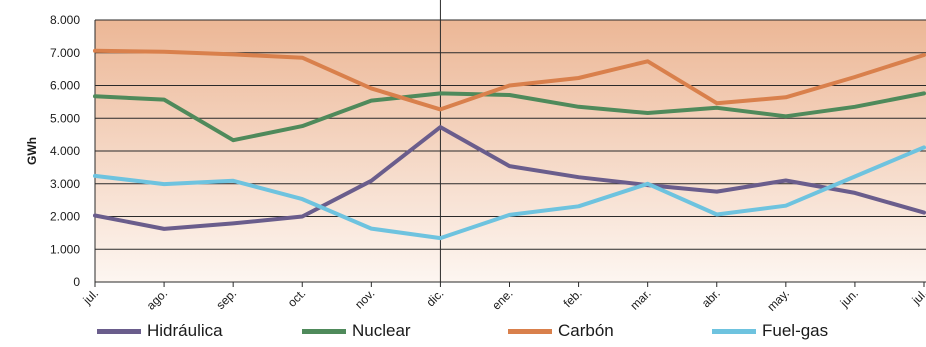  What do you see at coordinates (65, 86) in the screenshot?
I see `y-tick-label: 6.000` at bounding box center [65, 86].